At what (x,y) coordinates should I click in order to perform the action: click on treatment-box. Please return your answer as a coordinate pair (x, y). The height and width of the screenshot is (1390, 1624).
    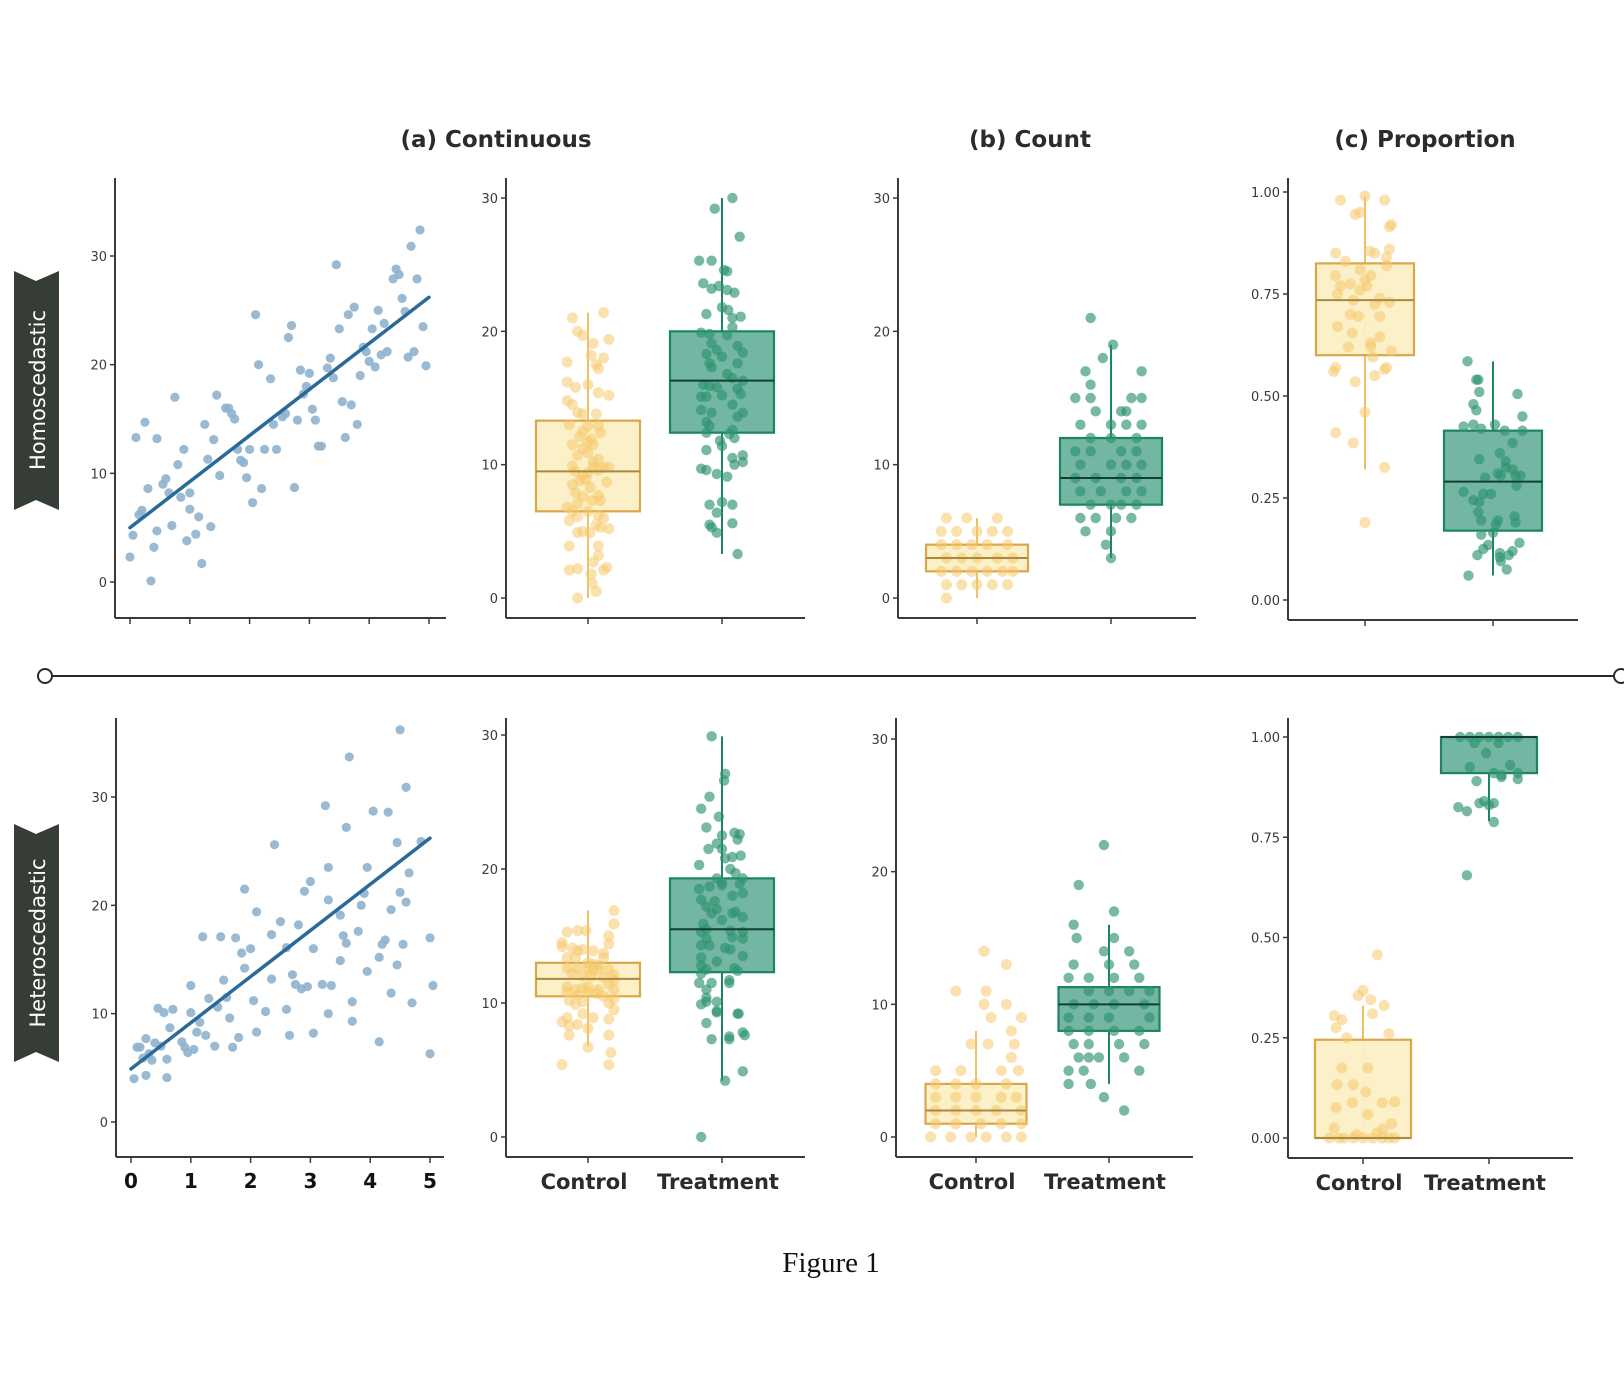
    Looking at the image, I should click on (722, 937).